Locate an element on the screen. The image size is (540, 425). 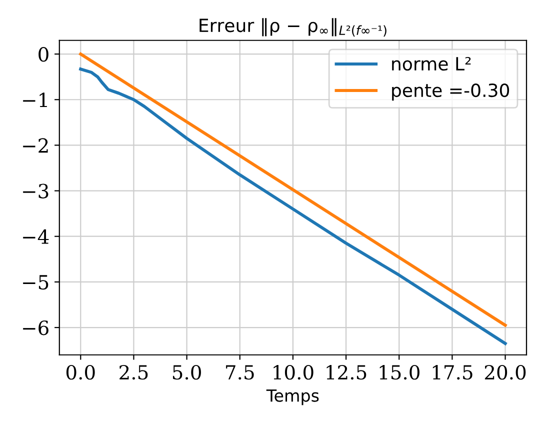
legend-label: pente =-0.30 is located at coordinates (451, 92).